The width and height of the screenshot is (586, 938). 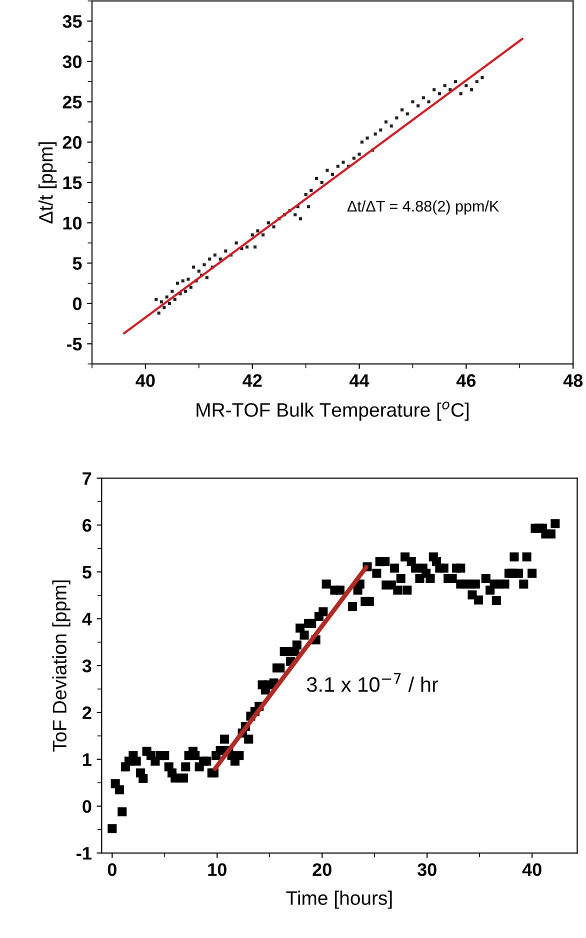 What do you see at coordinates (573, 380) in the screenshot?
I see `x-tick-label: 48` at bounding box center [573, 380].